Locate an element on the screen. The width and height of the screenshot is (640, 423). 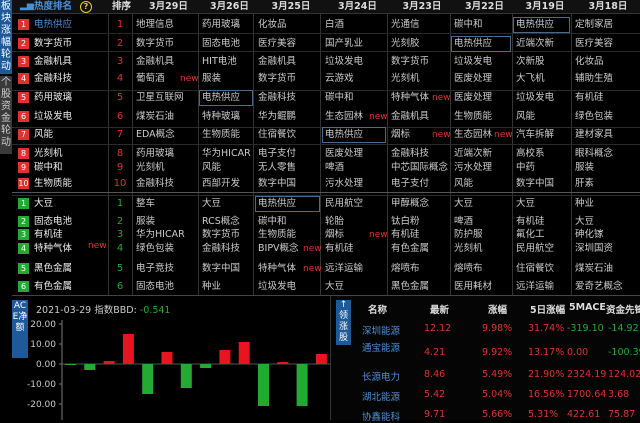
sector-cell: 汽车拆解 is located at coordinates (535, 134).